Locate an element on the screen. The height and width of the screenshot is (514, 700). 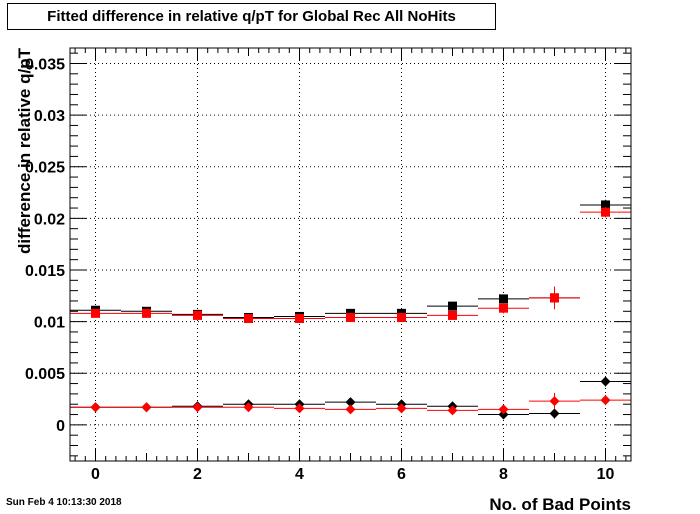
x-tick-label: 8 is located at coordinates (503, 474).